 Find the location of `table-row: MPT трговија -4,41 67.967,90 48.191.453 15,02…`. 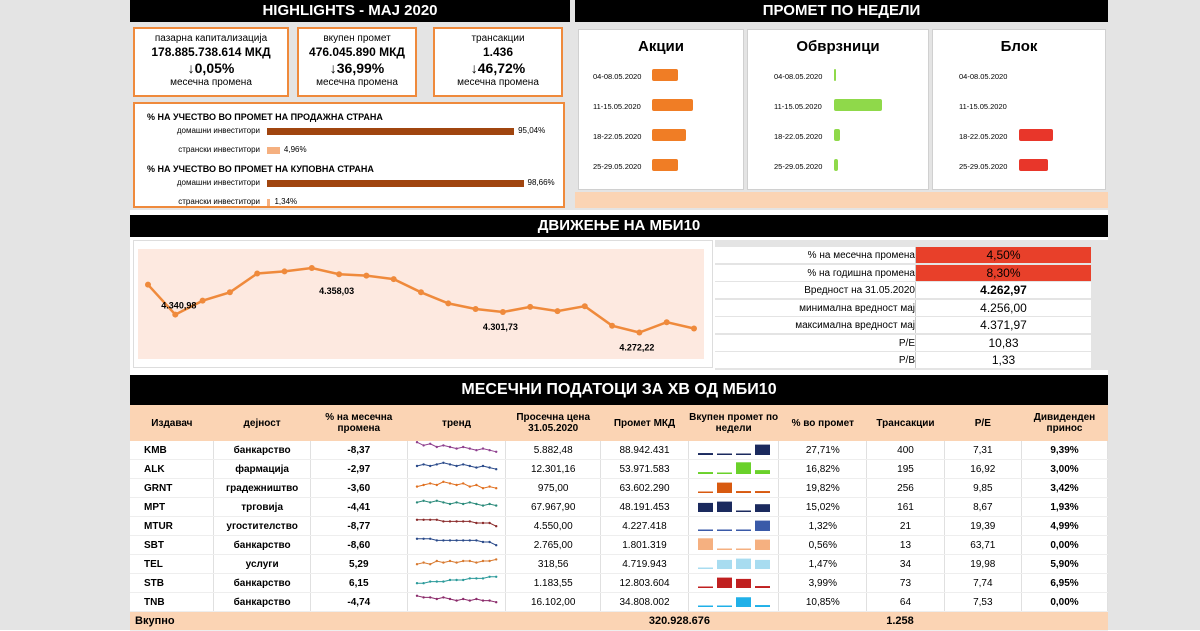

table-row: MPT трговија -4,41 67.967,90 48.191.453 15,02… is located at coordinates (619, 507).